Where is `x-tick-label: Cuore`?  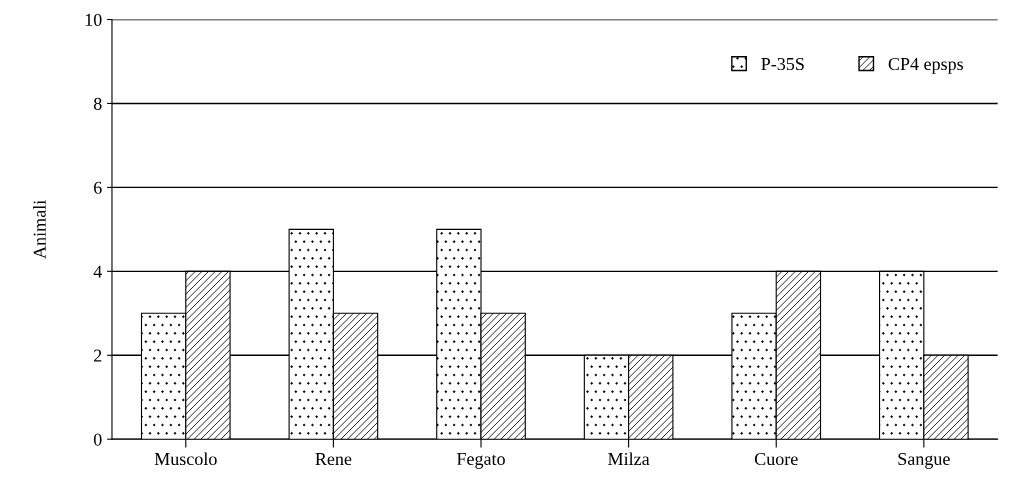 x-tick-label: Cuore is located at coordinates (776, 459).